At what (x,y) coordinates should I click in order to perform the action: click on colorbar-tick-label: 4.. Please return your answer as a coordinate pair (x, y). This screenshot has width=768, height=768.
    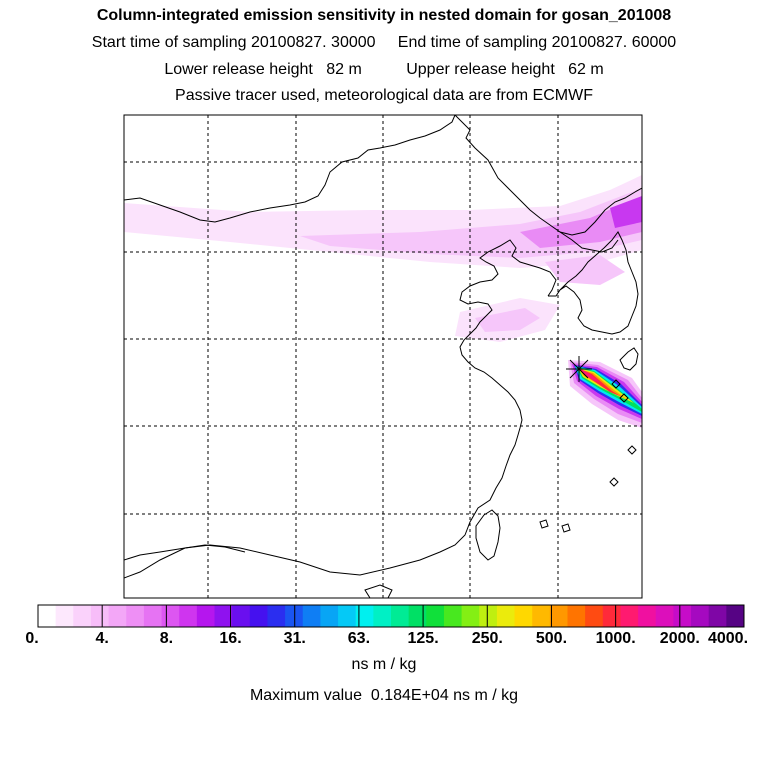
    Looking at the image, I should click on (102, 638).